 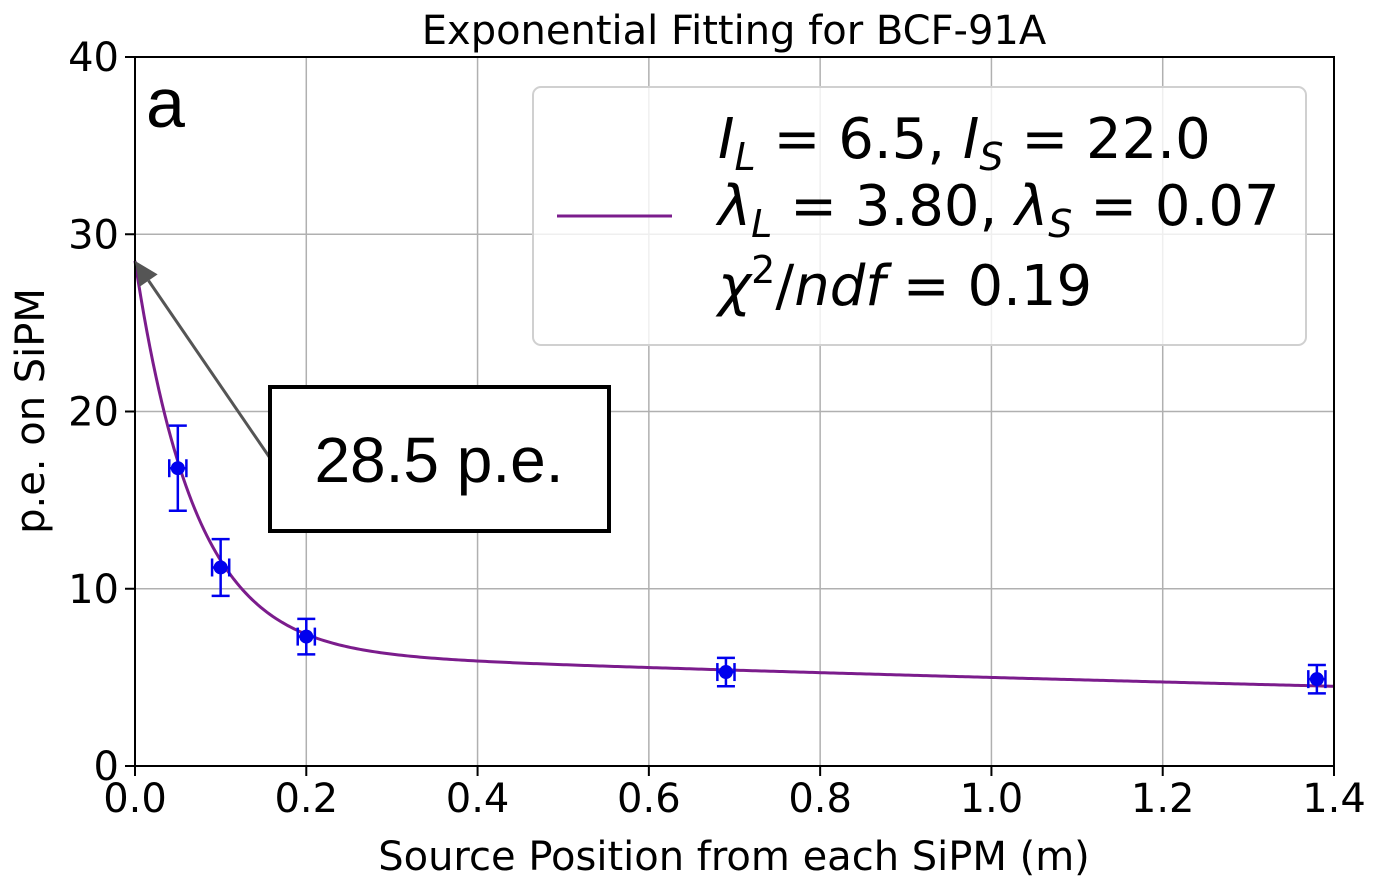 I want to click on annotation-arrowhead, so click(x=146, y=273).